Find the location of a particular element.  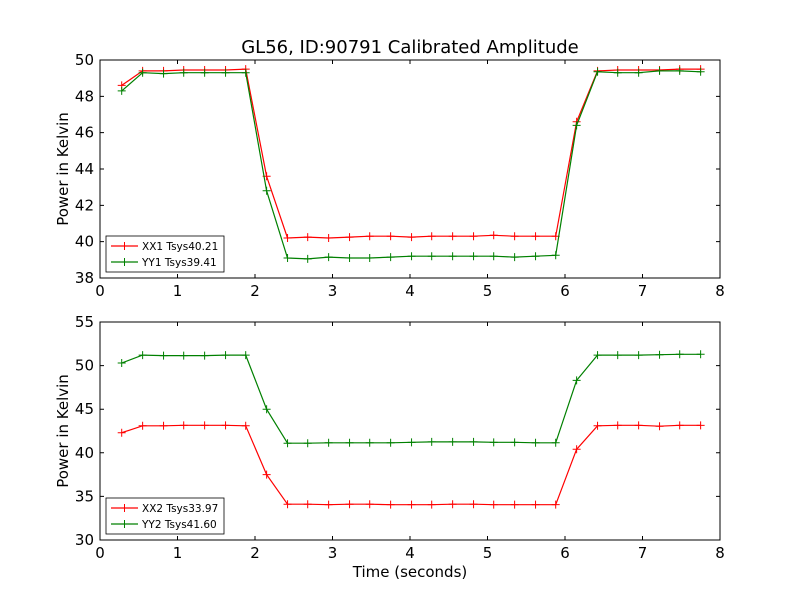

figure-title: GL56, ID:90791 Calibrated Amplitude is located at coordinates (410, 47).